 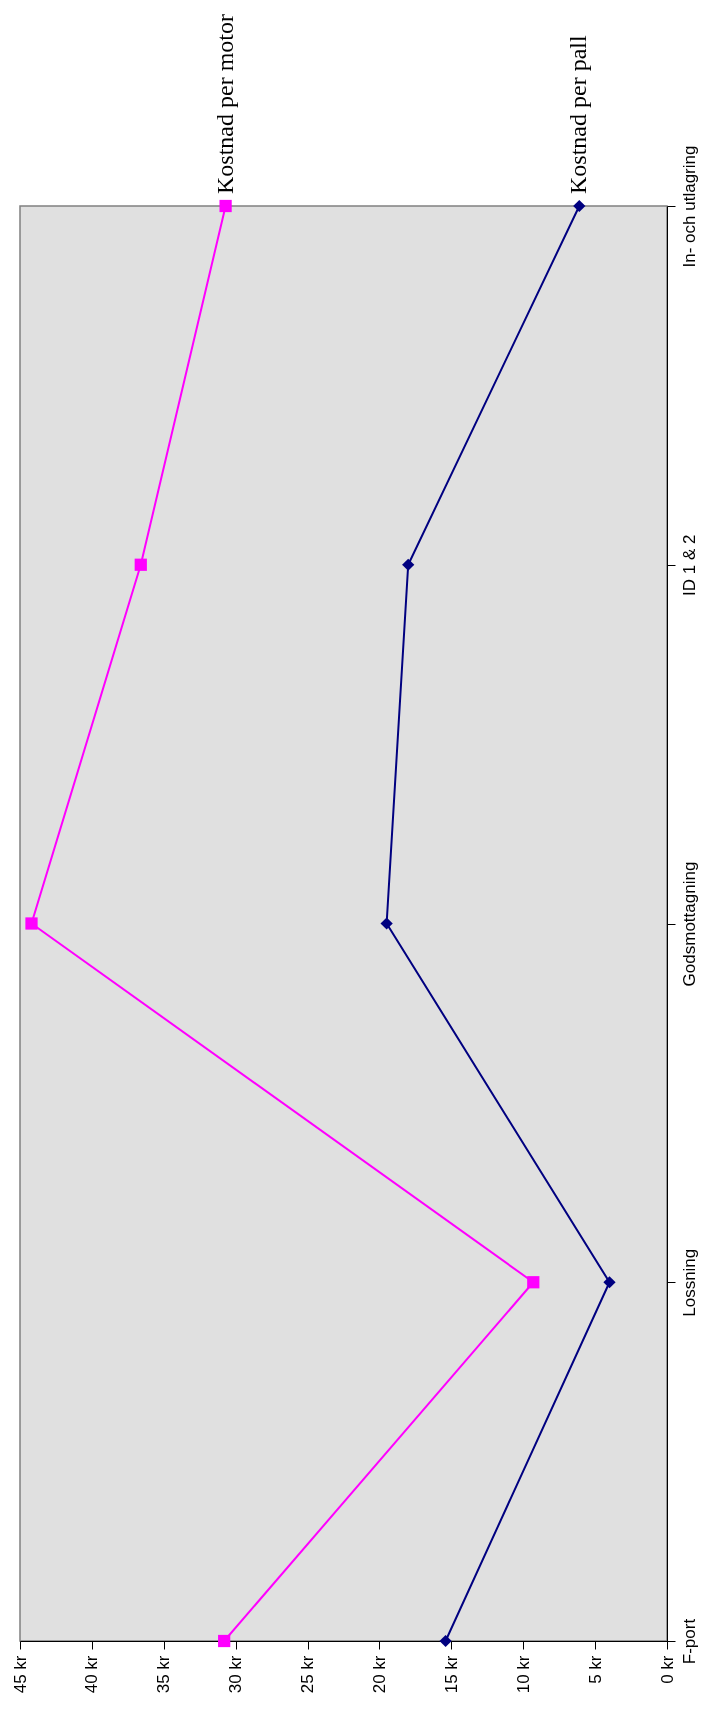 What do you see at coordinates (689, 924) in the screenshot?
I see `y-tick-label: Godsmottagning` at bounding box center [689, 924].